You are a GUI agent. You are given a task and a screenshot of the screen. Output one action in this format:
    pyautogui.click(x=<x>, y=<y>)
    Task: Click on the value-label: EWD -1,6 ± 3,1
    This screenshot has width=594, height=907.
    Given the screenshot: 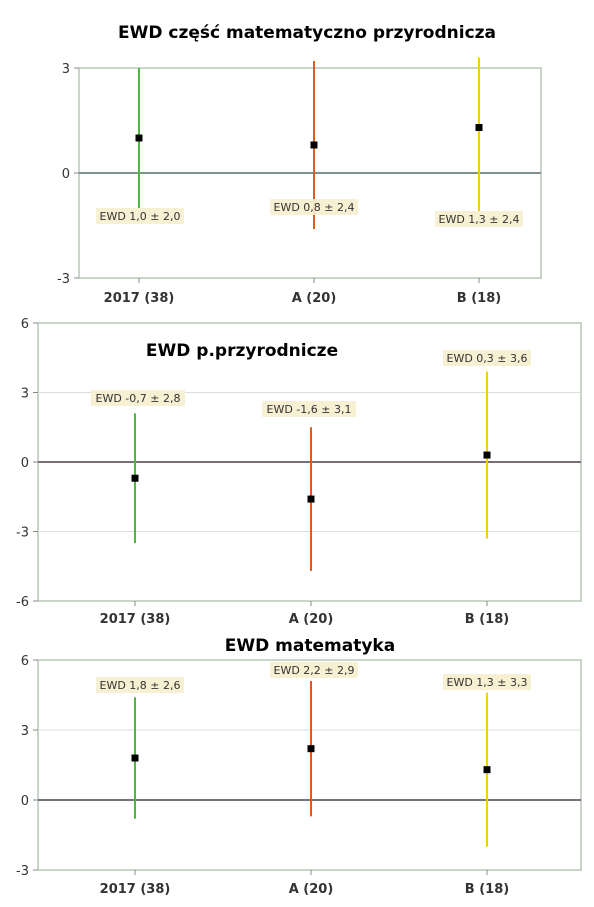 What is the action you would take?
    pyautogui.click(x=309, y=409)
    